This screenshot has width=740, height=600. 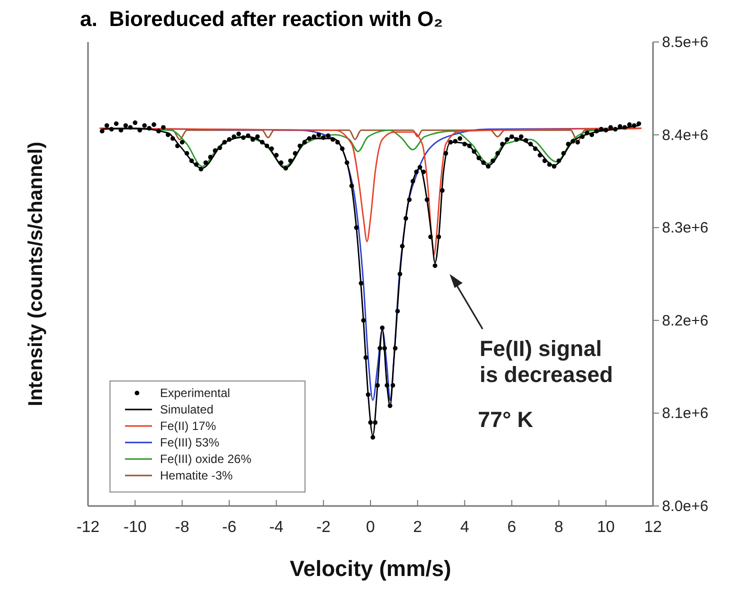 I want to click on y-tick-label: 8.0e+6, so click(x=685, y=506).